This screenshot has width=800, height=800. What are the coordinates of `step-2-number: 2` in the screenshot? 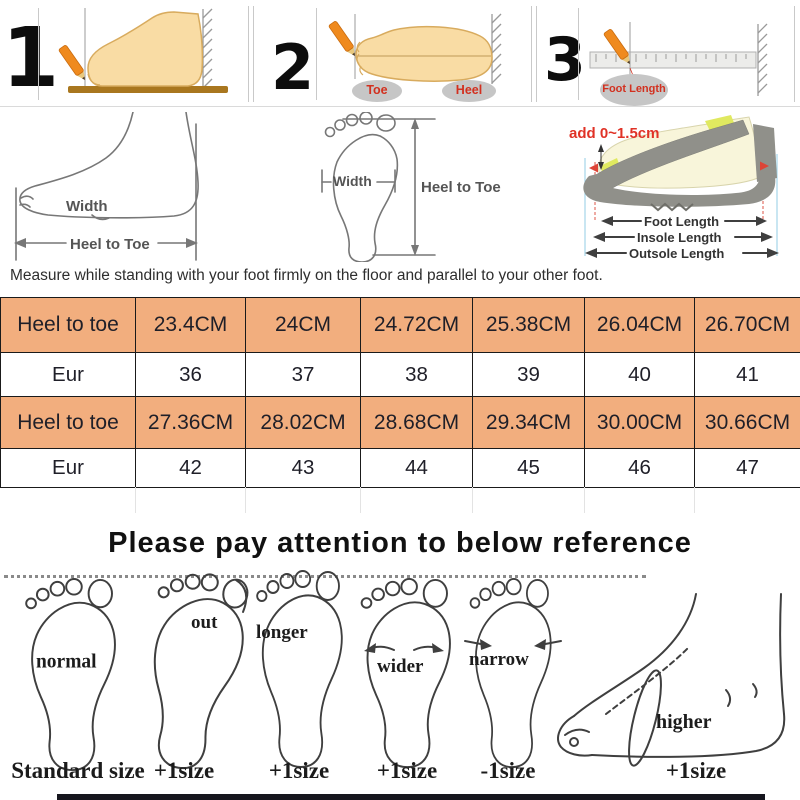 It's located at (293, 67).